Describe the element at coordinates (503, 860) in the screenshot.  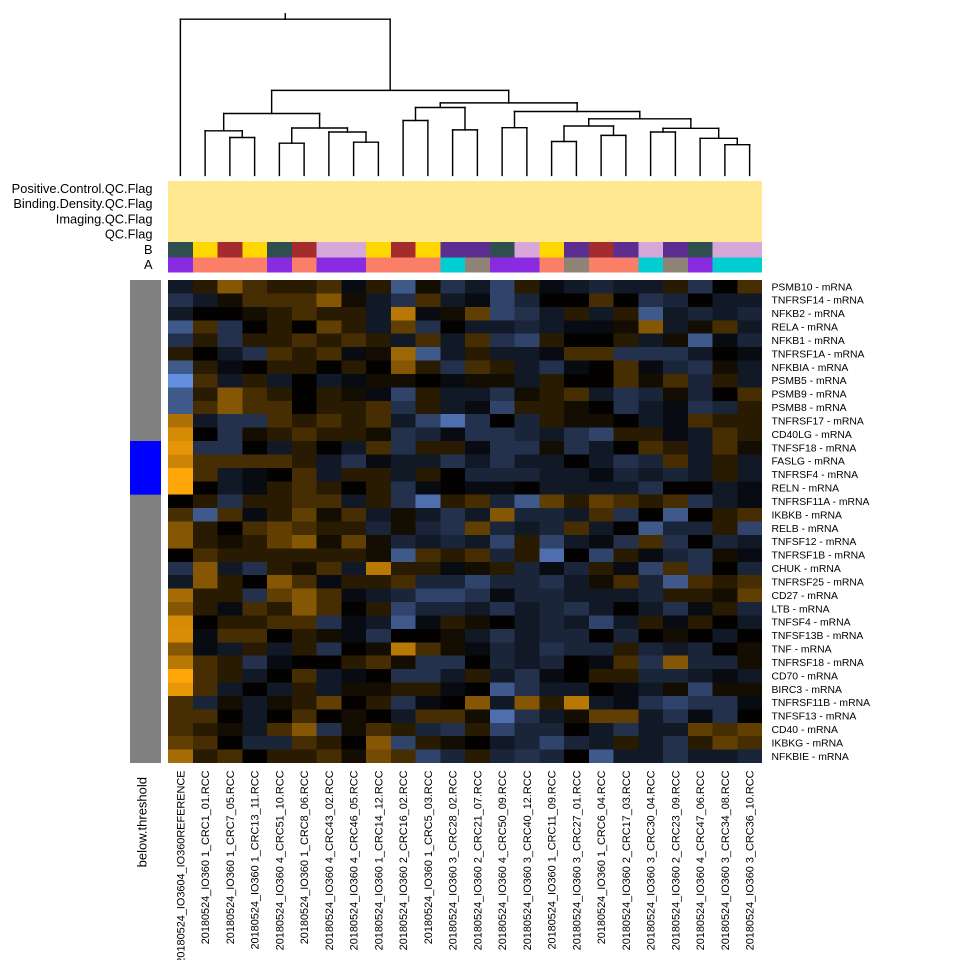
I see `svg-text: 20180524_IO360 4_CRC50_09.RCC` at that location.